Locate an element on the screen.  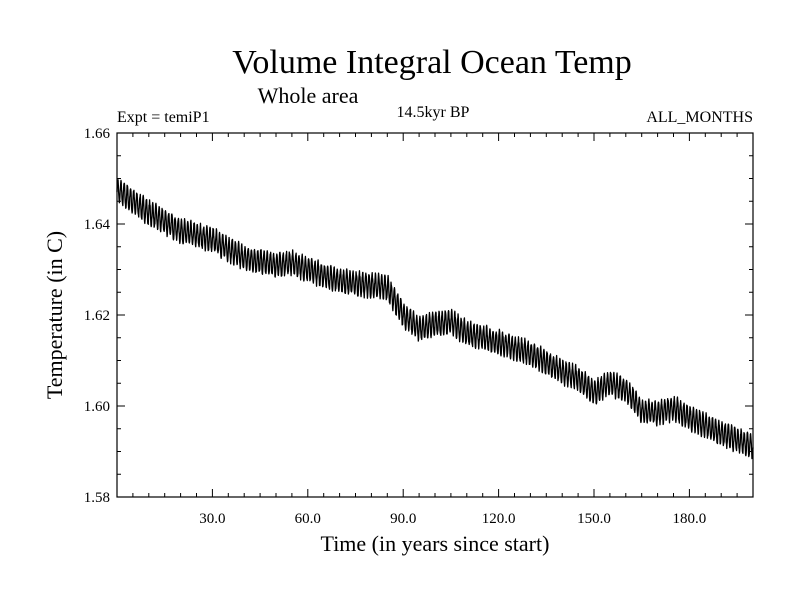
y-tick-label: 1.66 is located at coordinates (97, 134).